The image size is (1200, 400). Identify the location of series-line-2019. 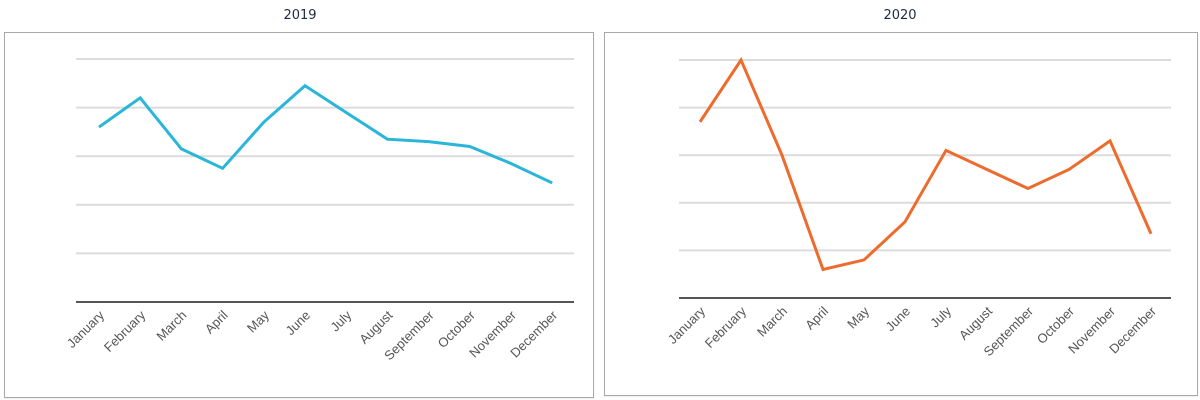
(325, 134).